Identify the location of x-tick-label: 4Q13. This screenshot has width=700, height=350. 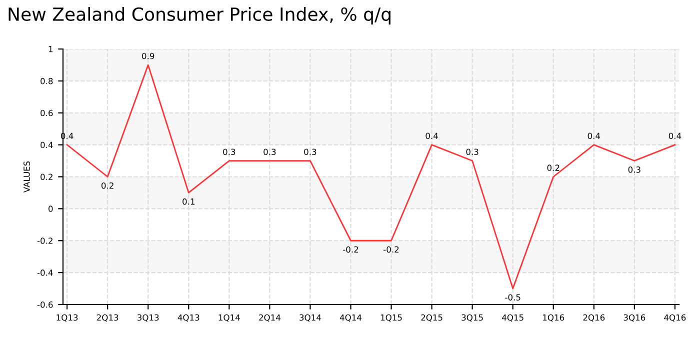
(189, 318).